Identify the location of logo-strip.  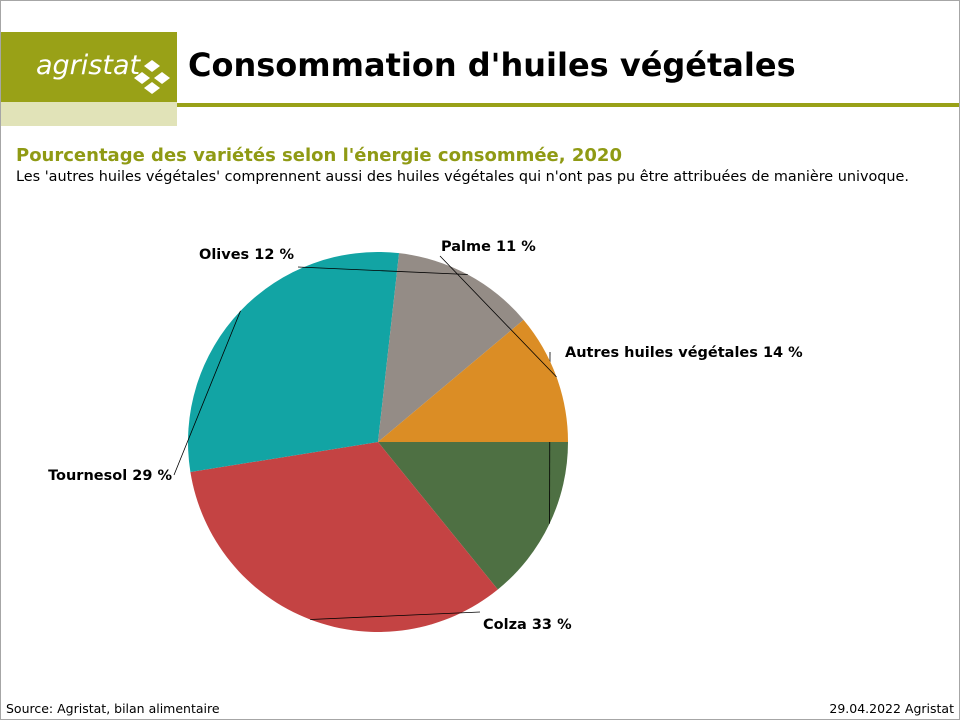
(89, 114).